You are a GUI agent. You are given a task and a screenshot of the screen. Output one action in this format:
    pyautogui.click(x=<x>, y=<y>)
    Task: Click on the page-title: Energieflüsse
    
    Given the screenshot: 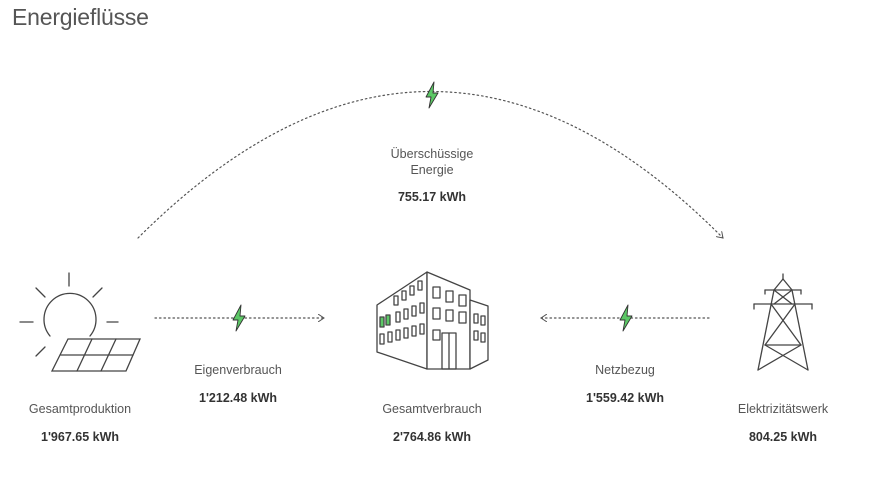 What is the action you would take?
    pyautogui.click(x=80, y=17)
    